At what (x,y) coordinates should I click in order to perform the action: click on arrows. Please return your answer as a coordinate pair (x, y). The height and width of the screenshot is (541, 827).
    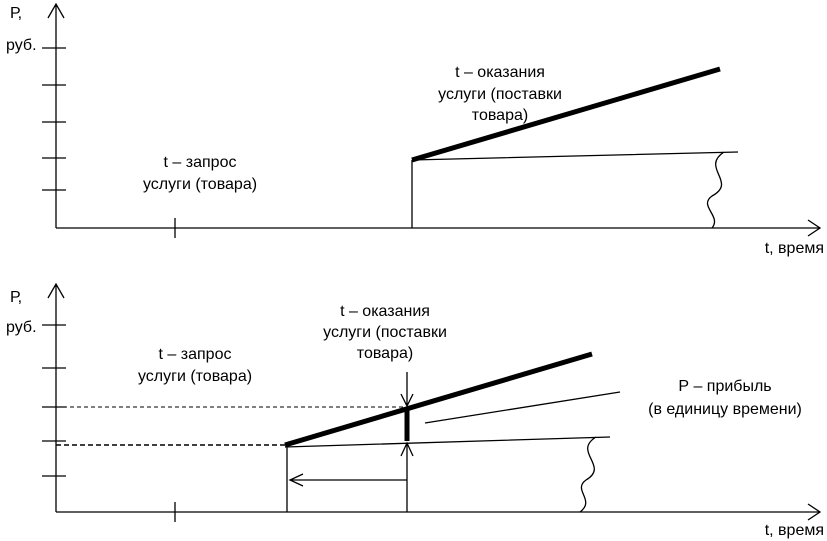
    Looking at the image, I should click on (454, 442).